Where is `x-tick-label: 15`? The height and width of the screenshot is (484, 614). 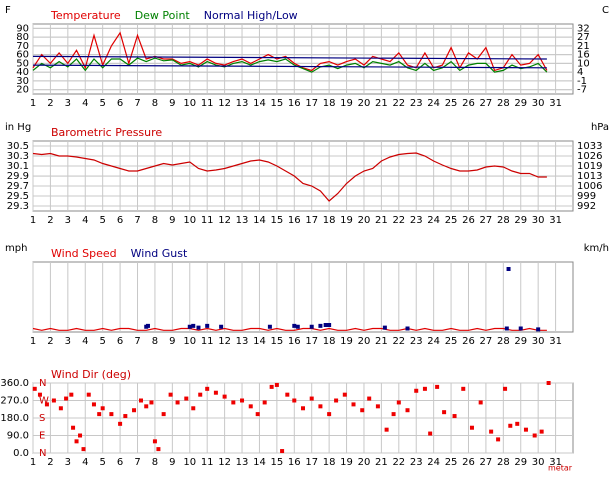 x-tick-label: 15 is located at coordinates (277, 462).